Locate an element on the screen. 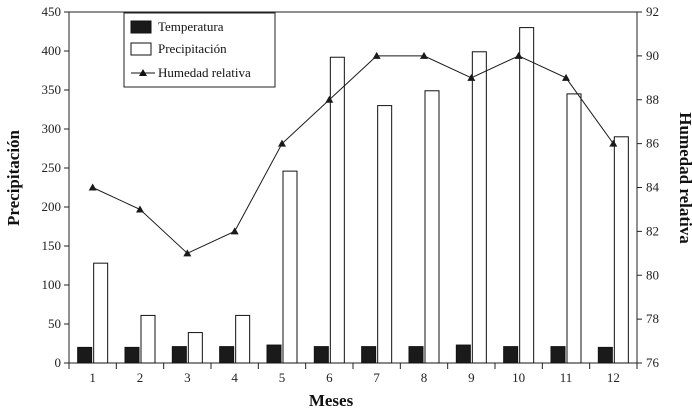  x-tick-label: 1 is located at coordinates (92, 377).